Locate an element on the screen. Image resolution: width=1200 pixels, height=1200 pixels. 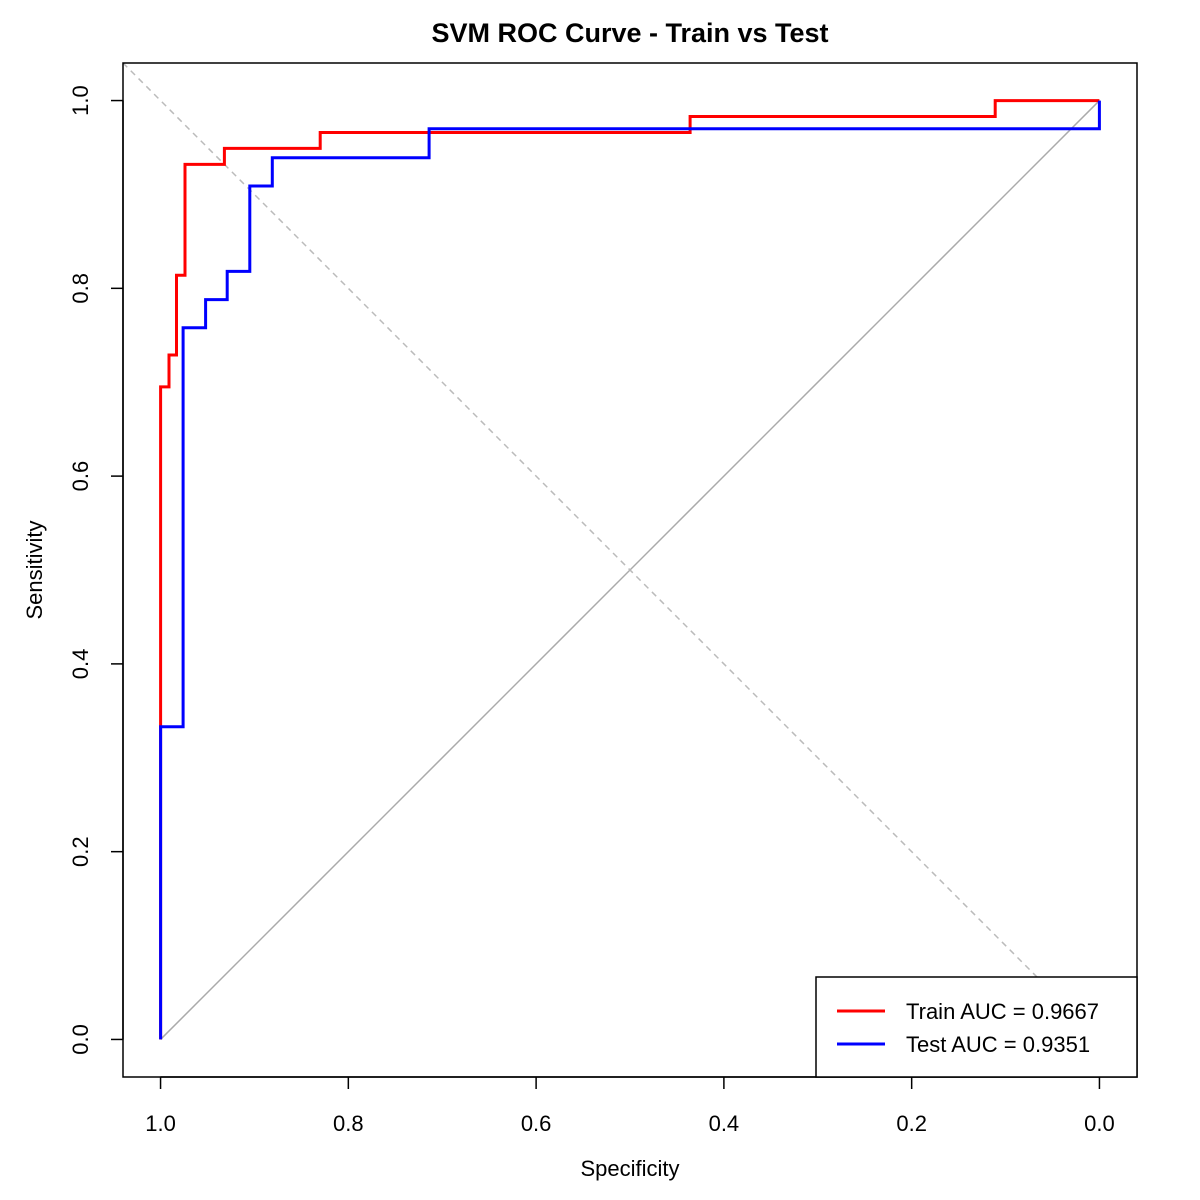
legend: Train AUC = 0.9667 Test AUC = 0.9351 is located at coordinates (976, 1027).